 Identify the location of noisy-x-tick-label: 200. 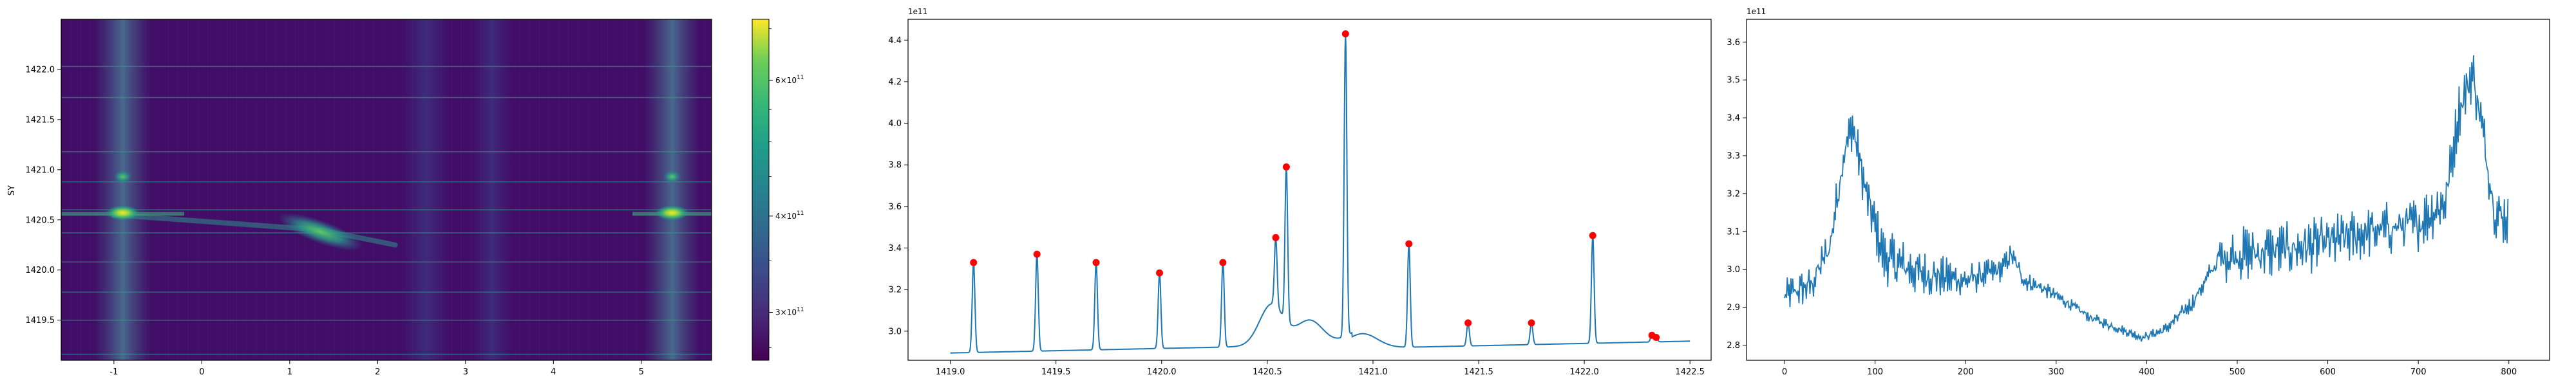
(1966, 372).